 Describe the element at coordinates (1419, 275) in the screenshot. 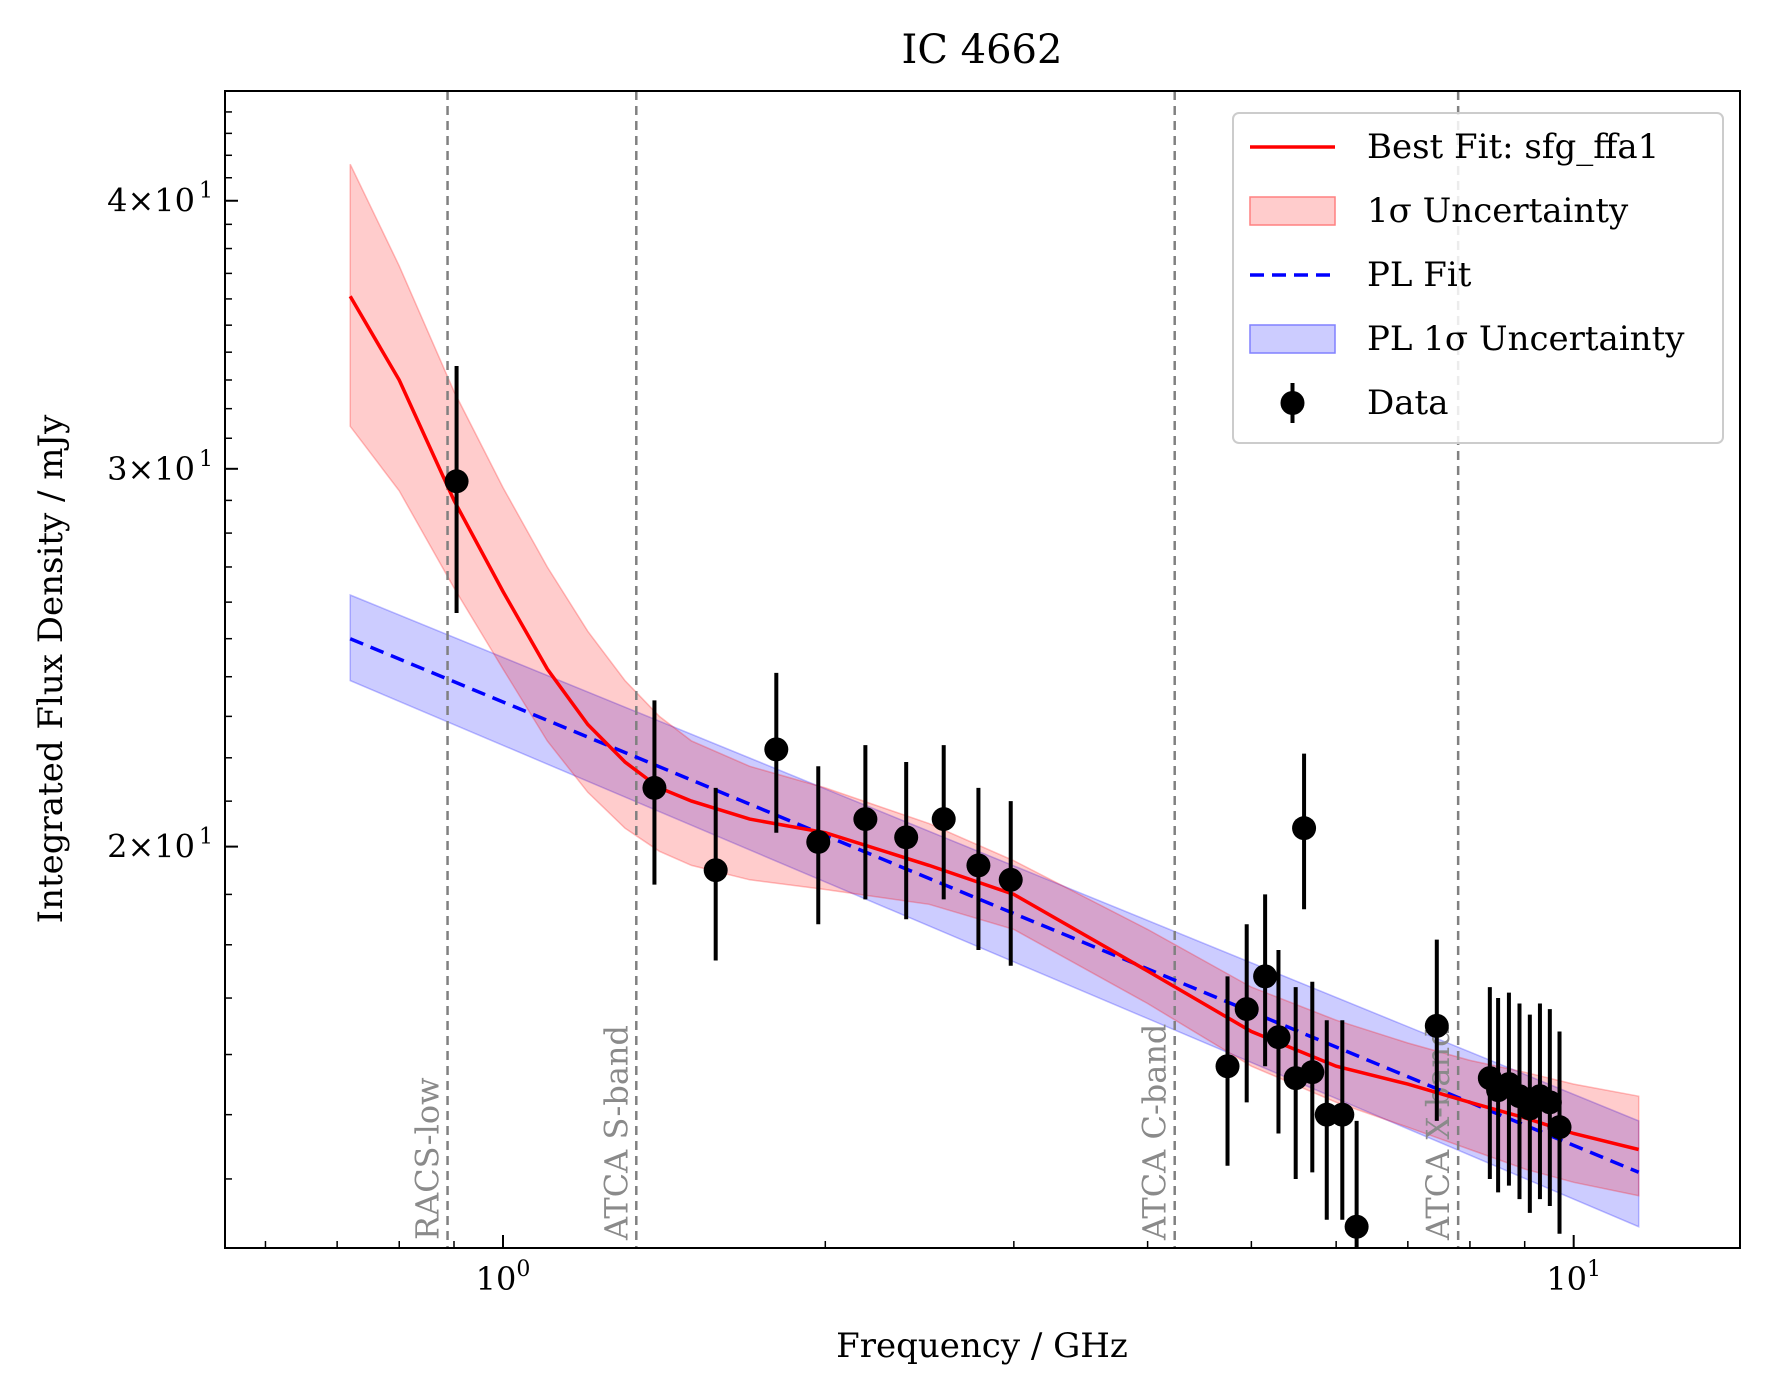

I see `legend-label: PL Fit` at that location.